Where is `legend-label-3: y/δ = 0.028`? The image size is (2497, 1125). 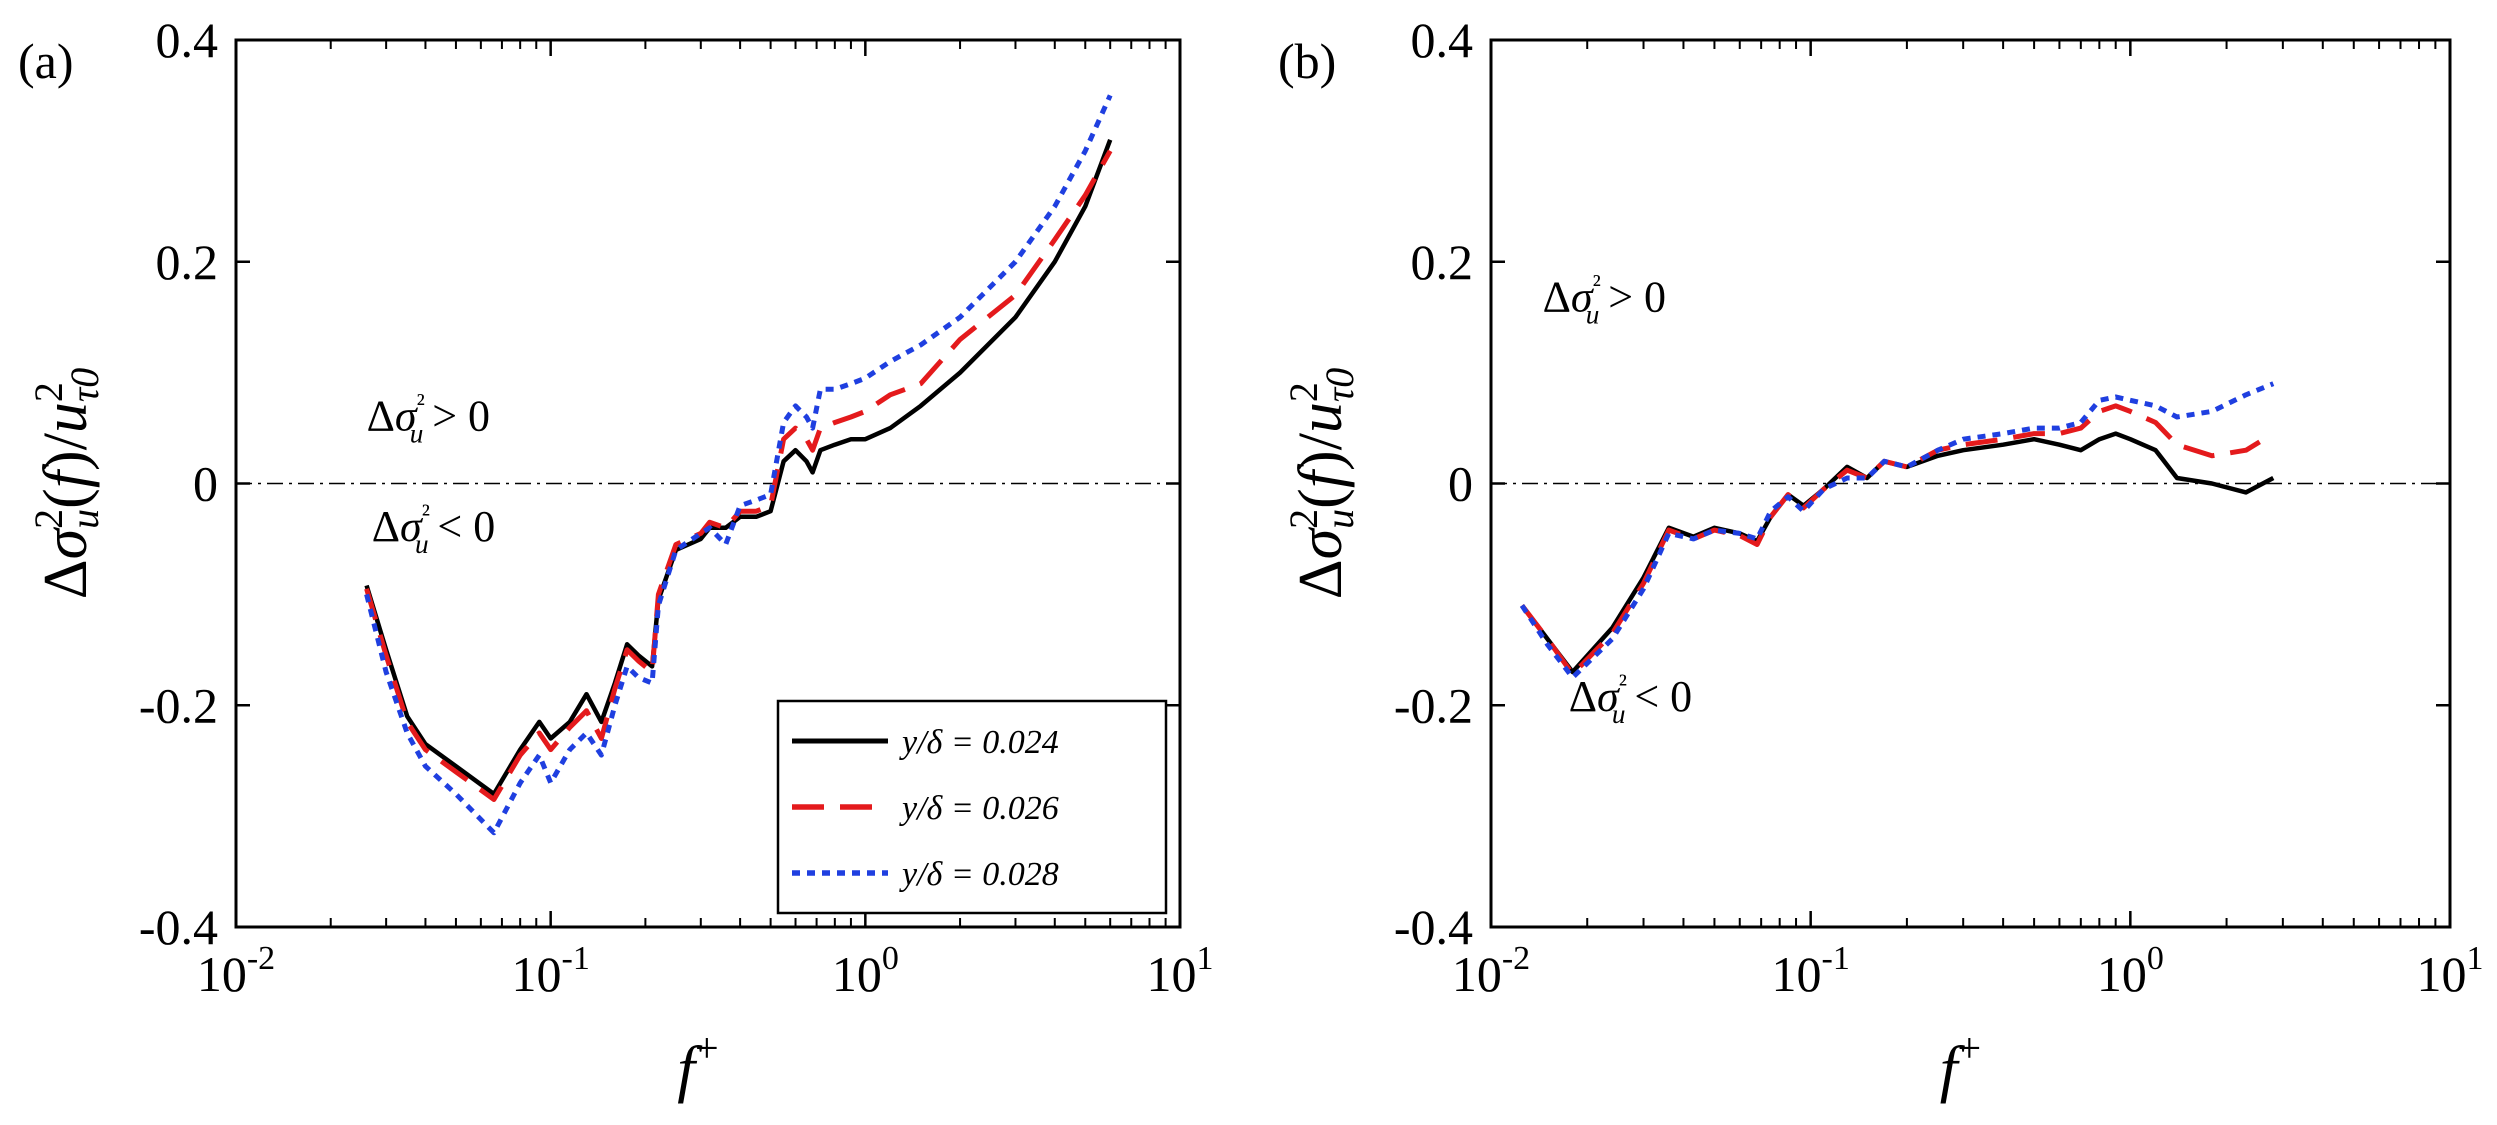
legend-label-3: y/δ = 0.028 is located at coordinates (979, 874).